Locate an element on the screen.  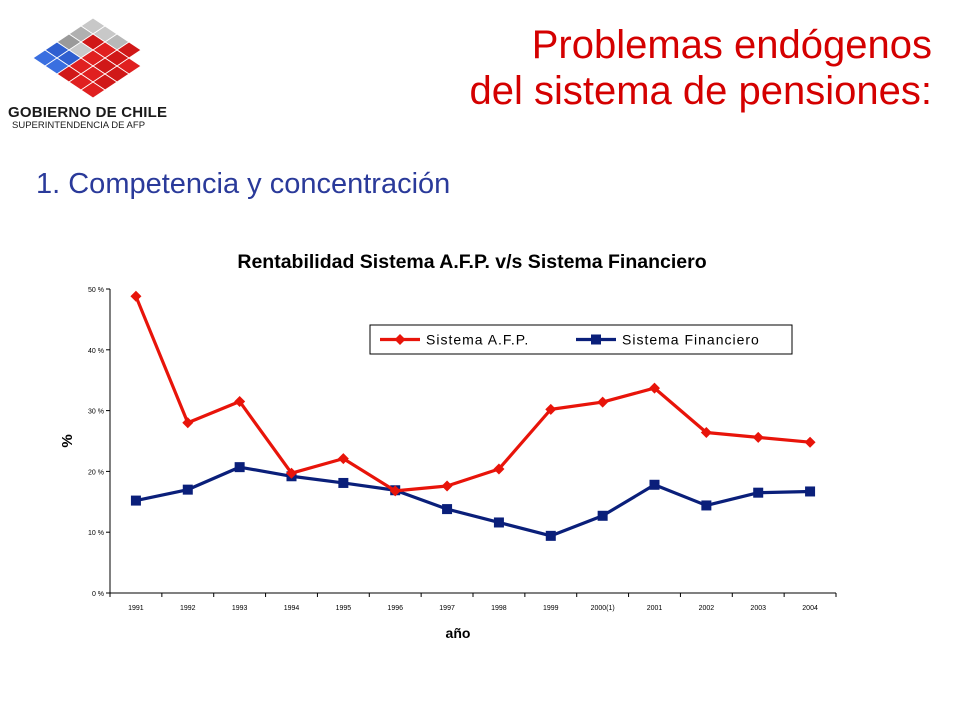
series-line-financiero is located at coordinates (473, 501).